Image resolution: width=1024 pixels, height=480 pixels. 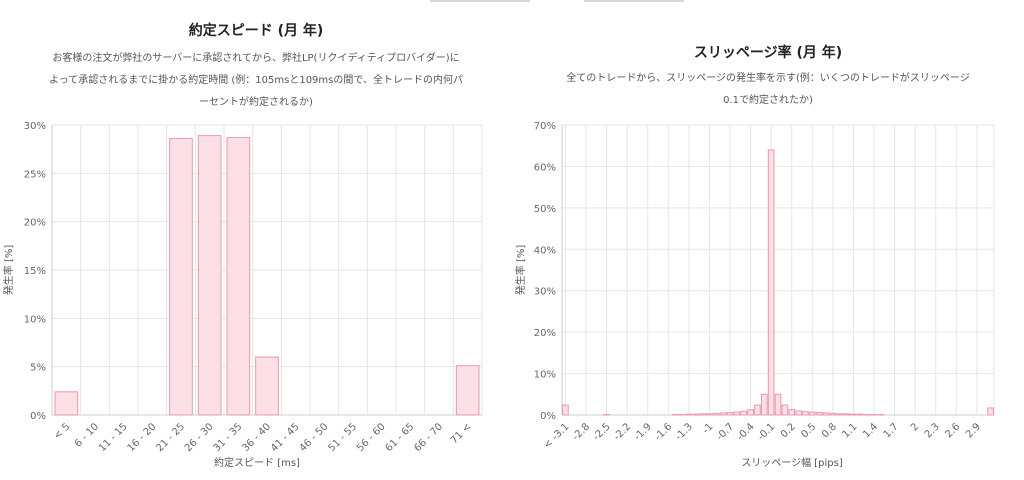 I want to click on y-tick-label: 15%, so click(x=35, y=271).